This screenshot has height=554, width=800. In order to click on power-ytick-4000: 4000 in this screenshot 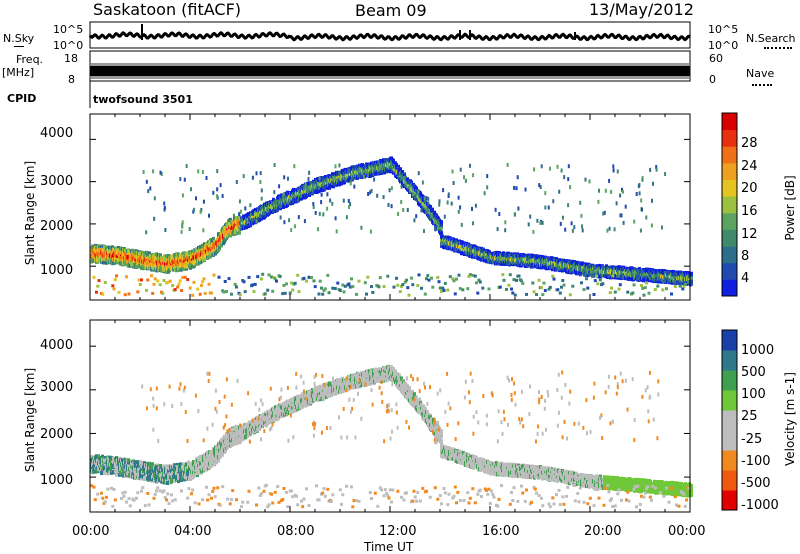, I will do `click(57, 133)`.